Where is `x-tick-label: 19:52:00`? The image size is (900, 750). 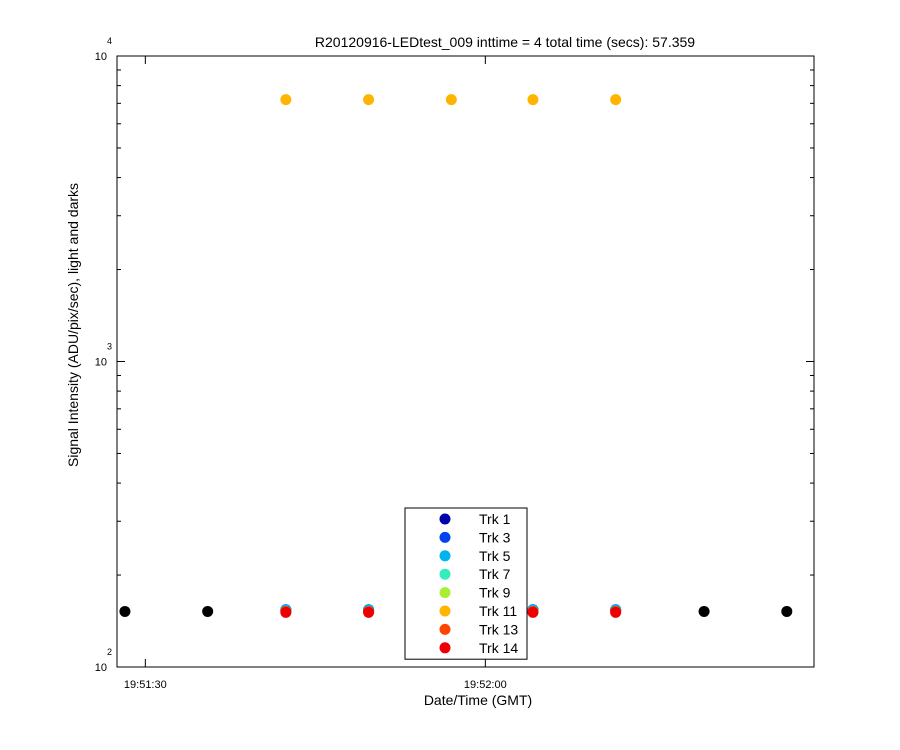 x-tick-label: 19:52:00 is located at coordinates (485, 685).